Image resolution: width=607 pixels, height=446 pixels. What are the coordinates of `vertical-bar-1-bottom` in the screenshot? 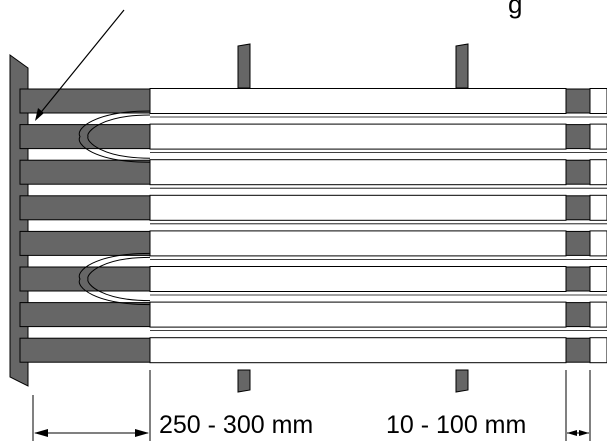 It's located at (244, 381).